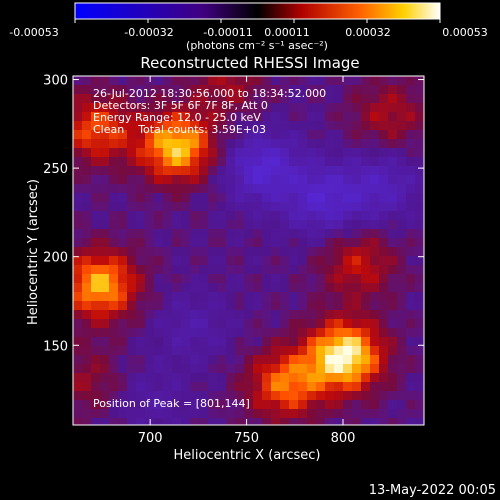  I want to click on colorbar-tick-label: 0.00011, so click(287, 32).